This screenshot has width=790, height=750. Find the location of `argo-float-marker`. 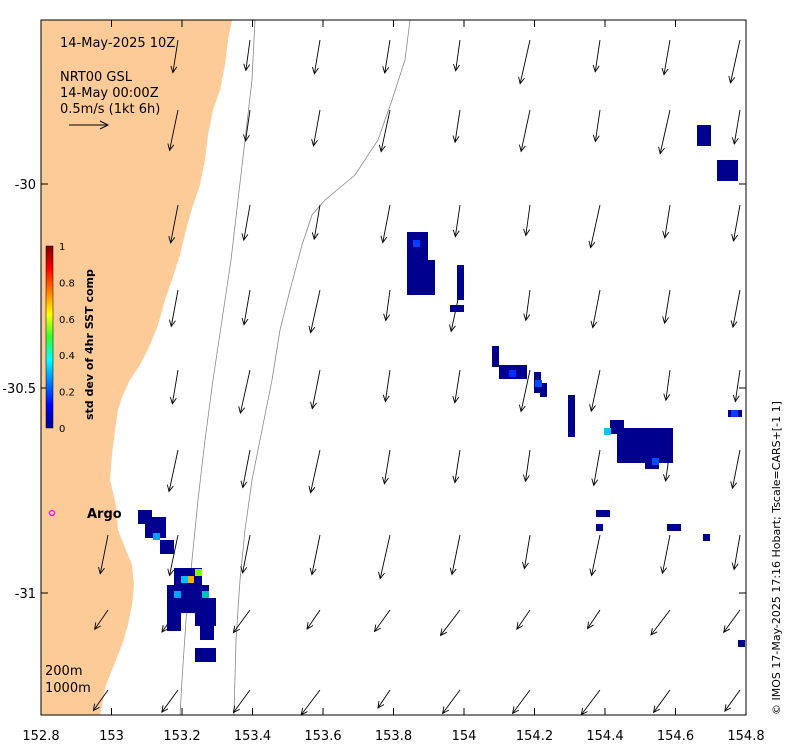

argo-float-marker is located at coordinates (52, 513).